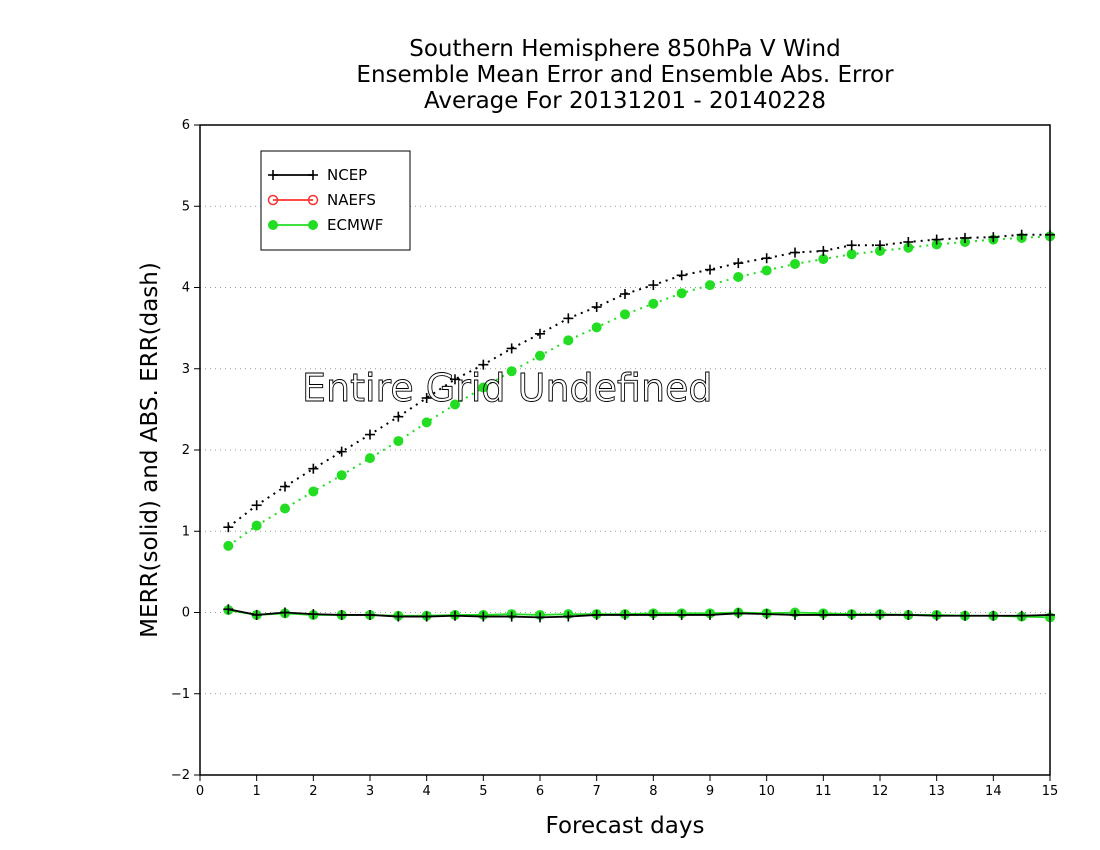  I want to click on series-ncep-mean-error, so click(639, 613).